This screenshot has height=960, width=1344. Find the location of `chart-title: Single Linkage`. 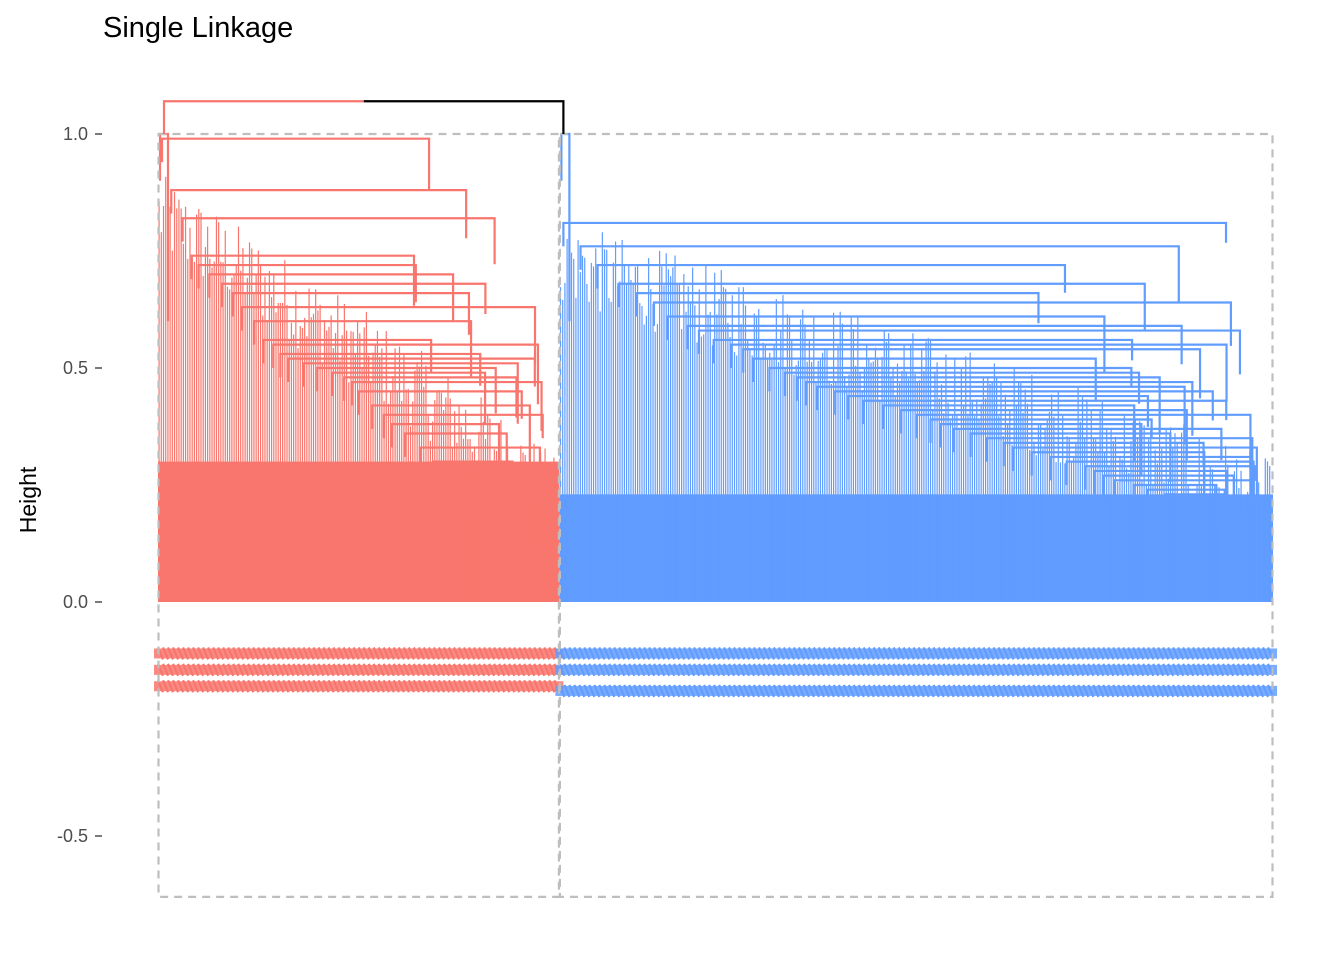

chart-title: Single Linkage is located at coordinates (198, 28).